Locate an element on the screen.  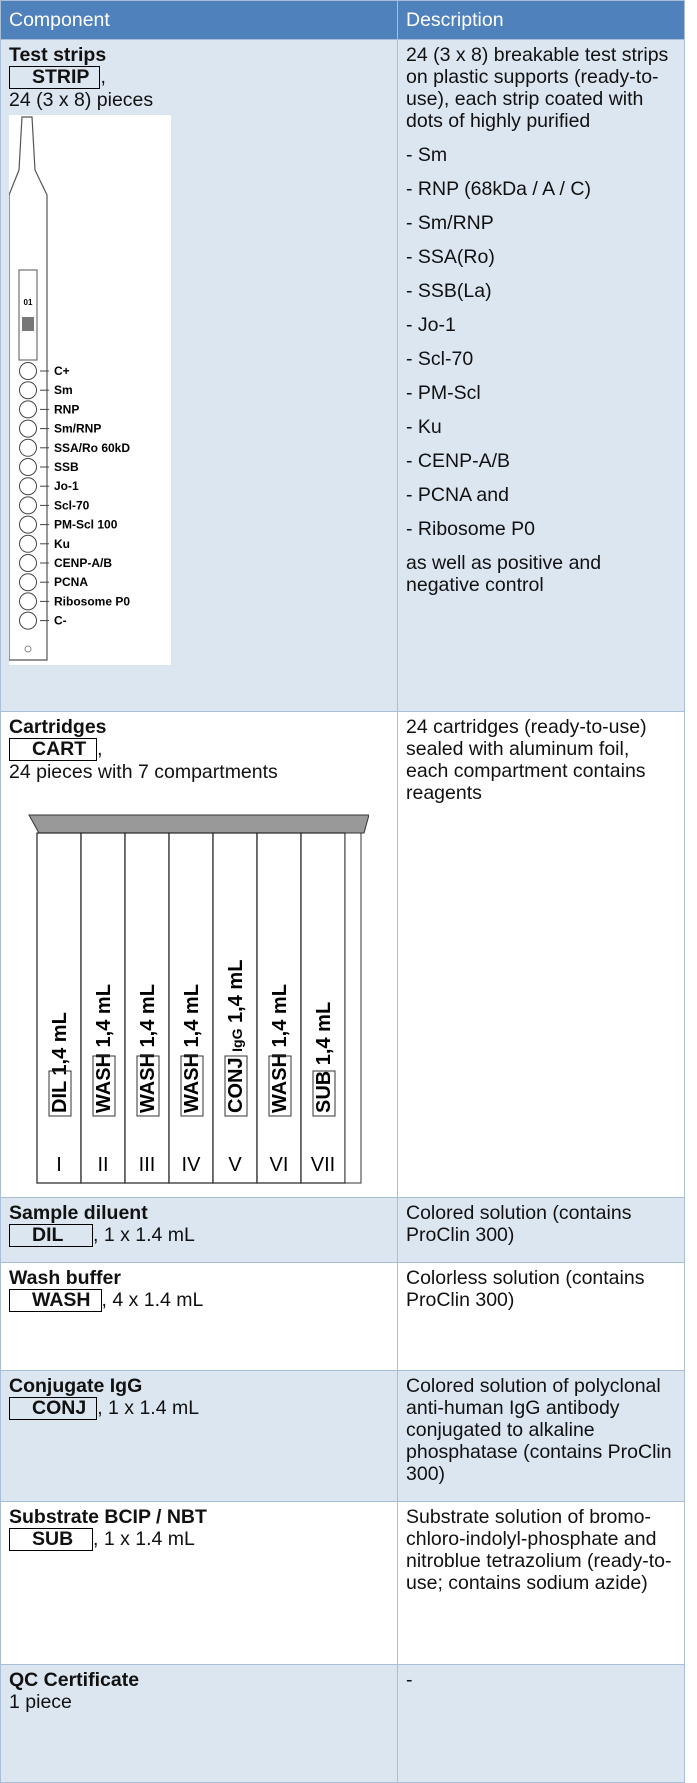
dot-label: PM-Scl 100 is located at coordinates (86, 525).